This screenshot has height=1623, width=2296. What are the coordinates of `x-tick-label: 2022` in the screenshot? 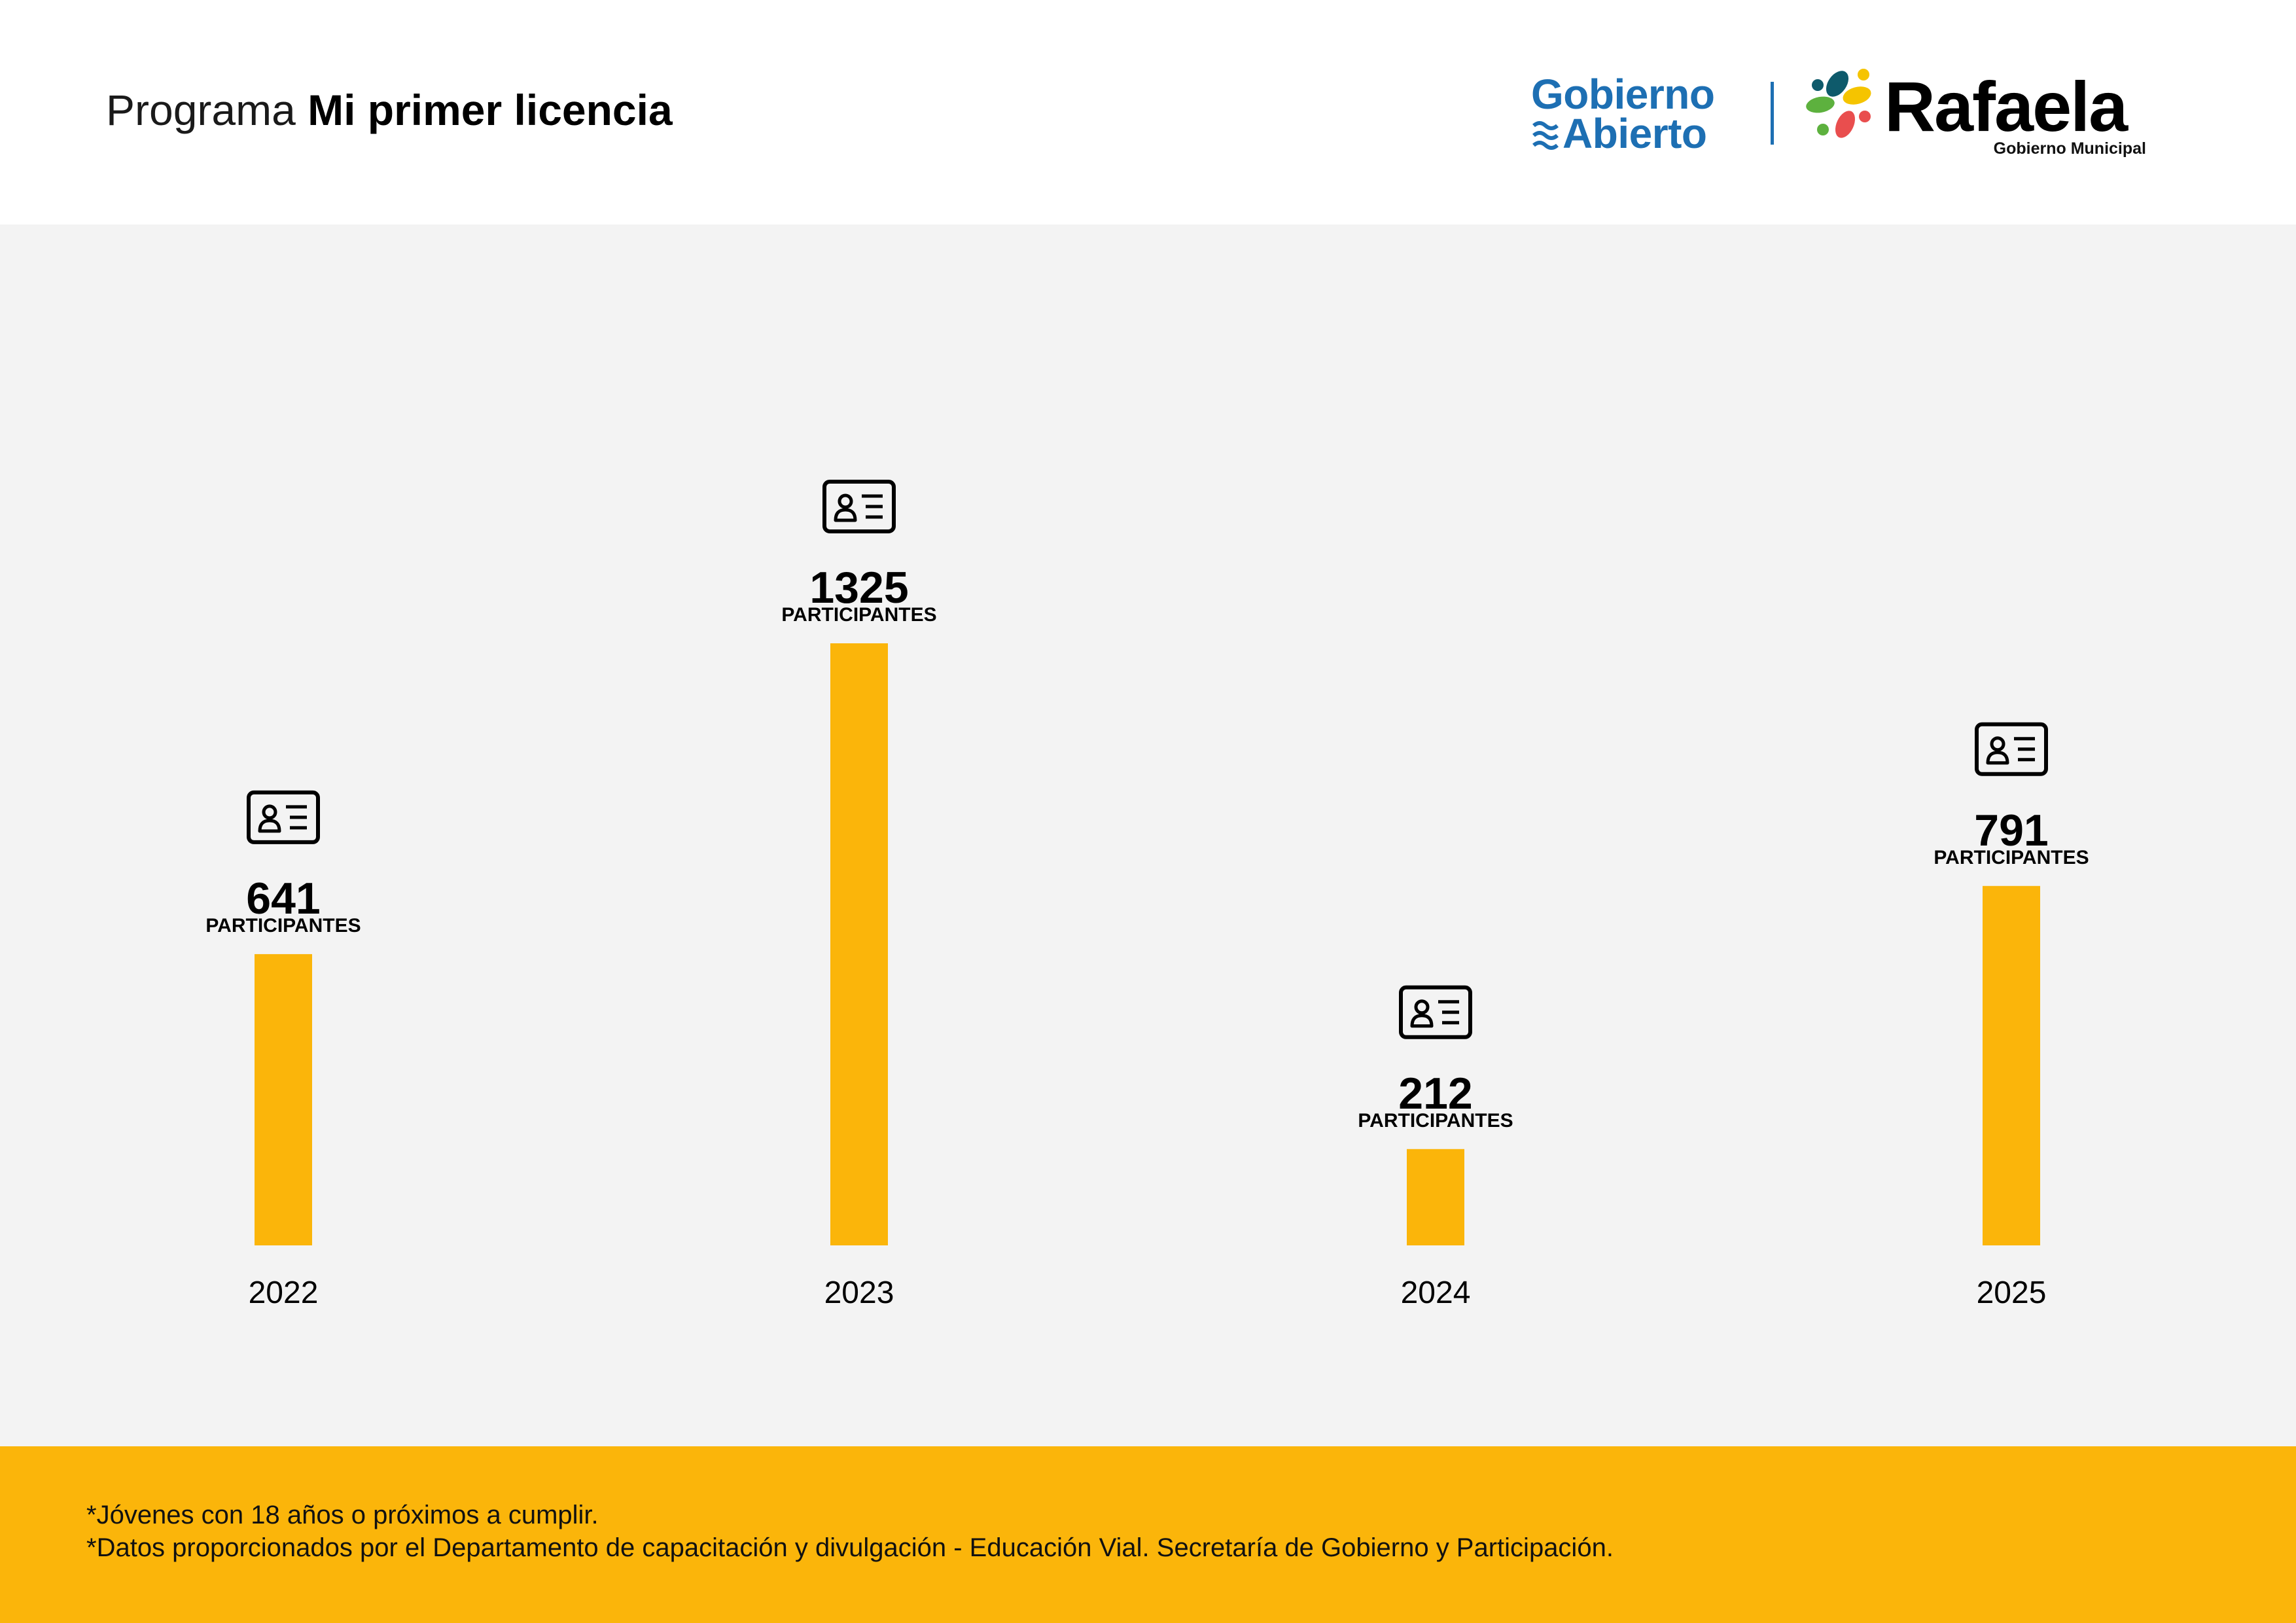 It's located at (284, 1292).